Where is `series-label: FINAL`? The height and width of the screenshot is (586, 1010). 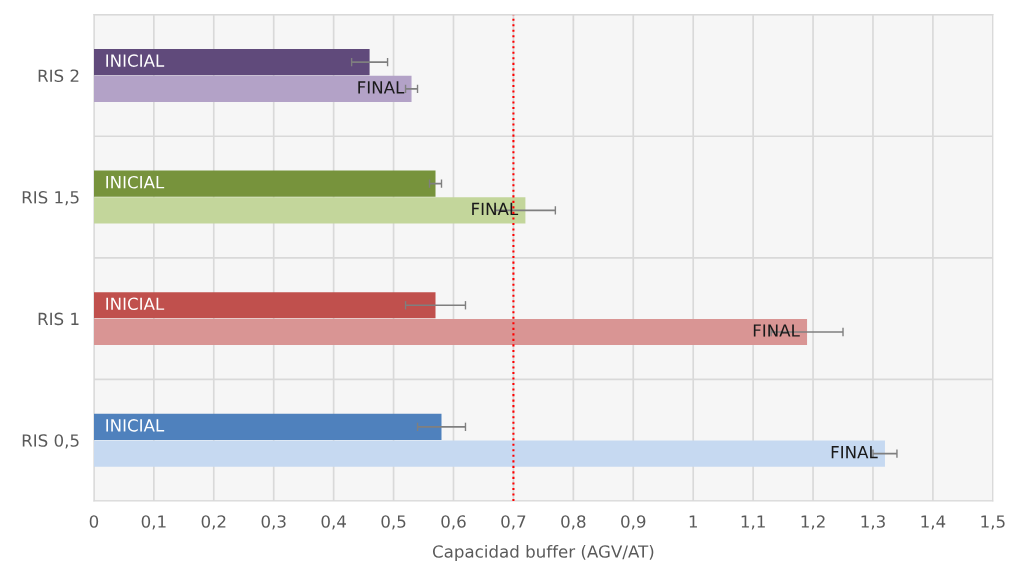 series-label: FINAL is located at coordinates (381, 87).